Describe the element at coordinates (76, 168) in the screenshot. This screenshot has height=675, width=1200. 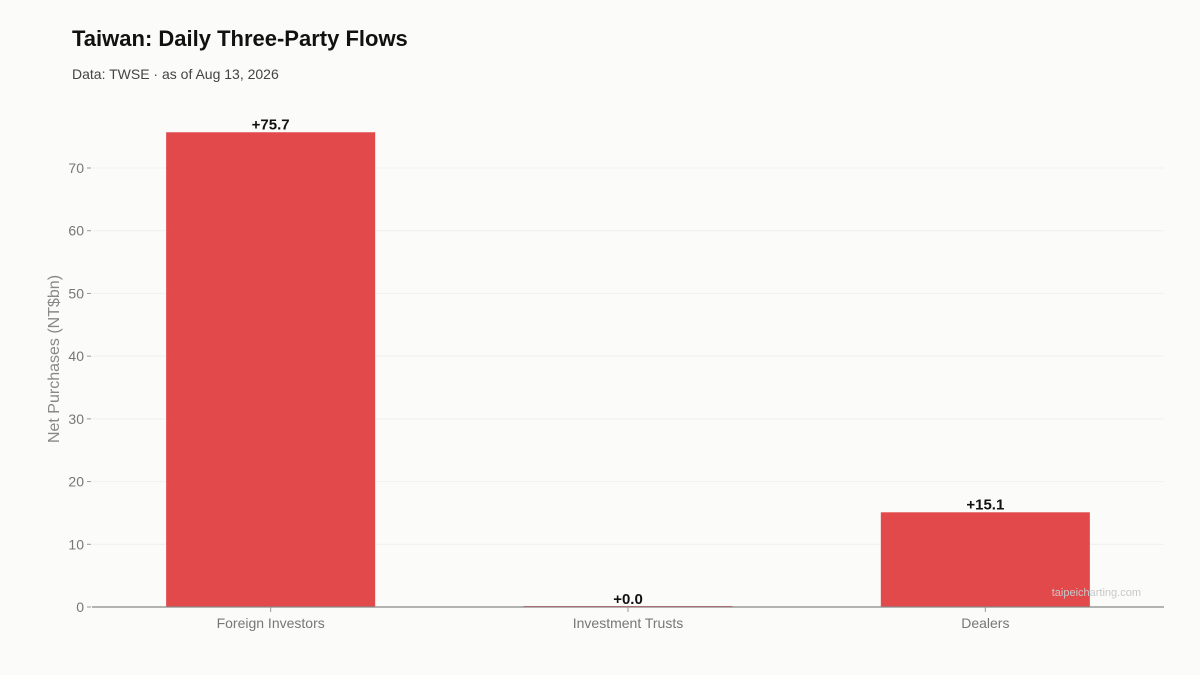
I see `y-tick-label: 70` at that location.